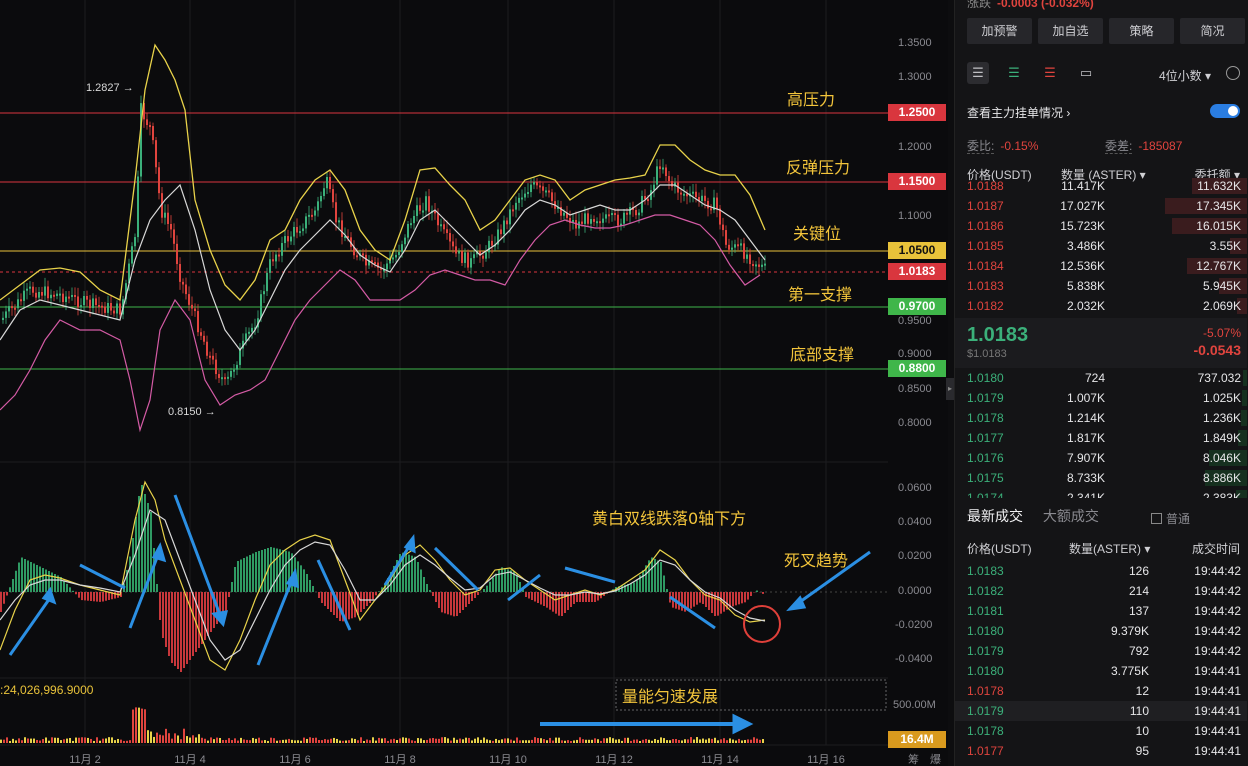 The width and height of the screenshot is (1248, 766). What do you see at coordinates (1101, 438) in the screenshot?
I see `bid-row: 1.0177 1.817K 1.849K` at bounding box center [1101, 438].